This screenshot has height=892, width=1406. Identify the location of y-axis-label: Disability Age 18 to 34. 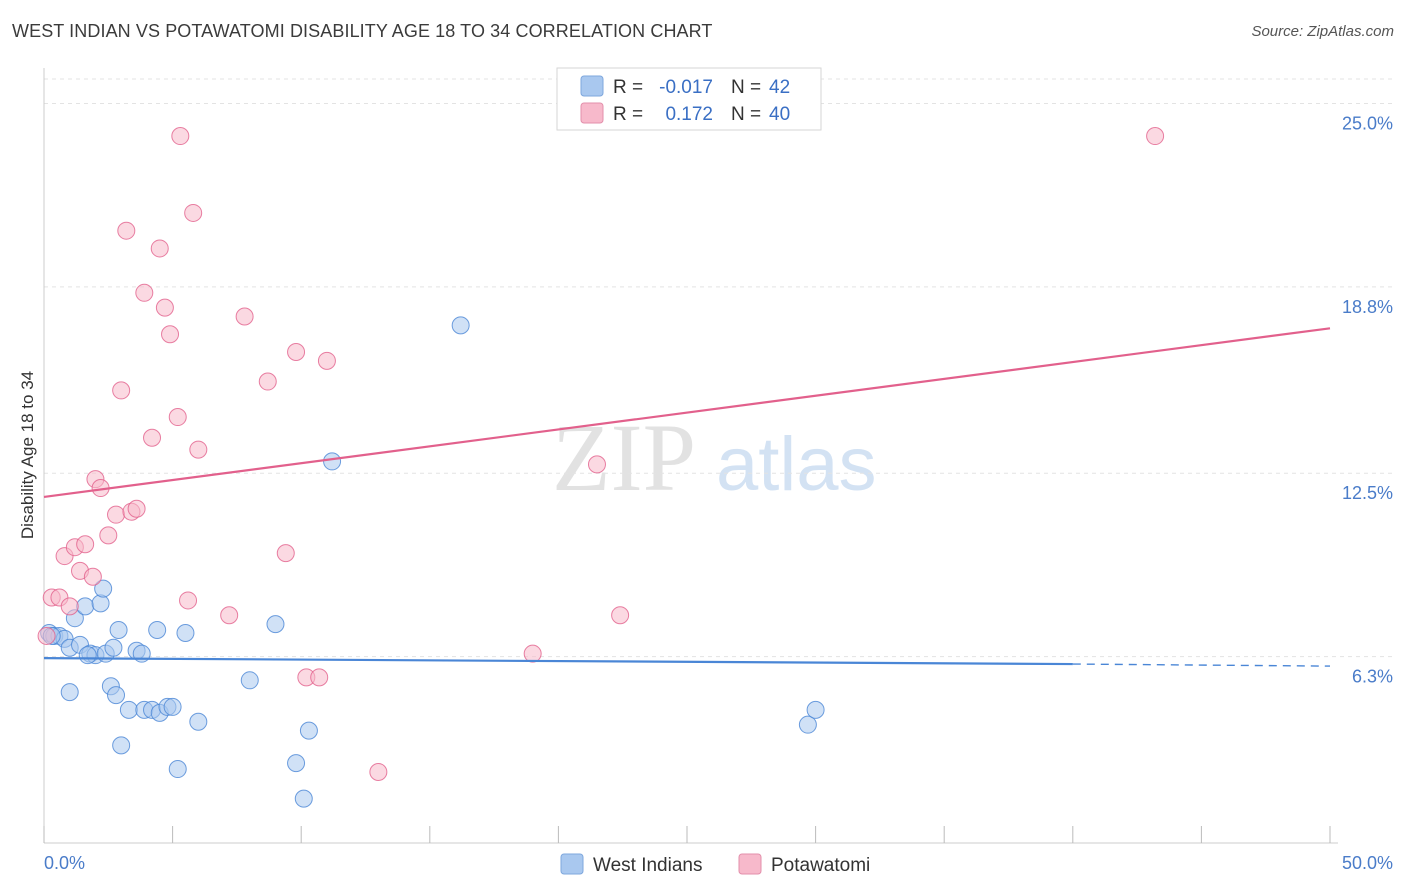
(27, 455).